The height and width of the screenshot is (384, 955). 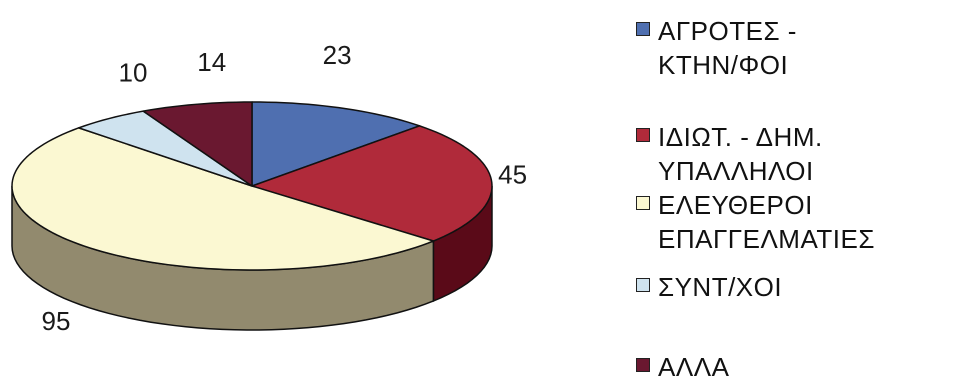 I want to click on legend-item-eleftheroi: ΕΛΕΥΘΕΡΟΙ ΕΠΑΓΓΕΛΜΑΤΙΕΣ, so click(x=755, y=222).